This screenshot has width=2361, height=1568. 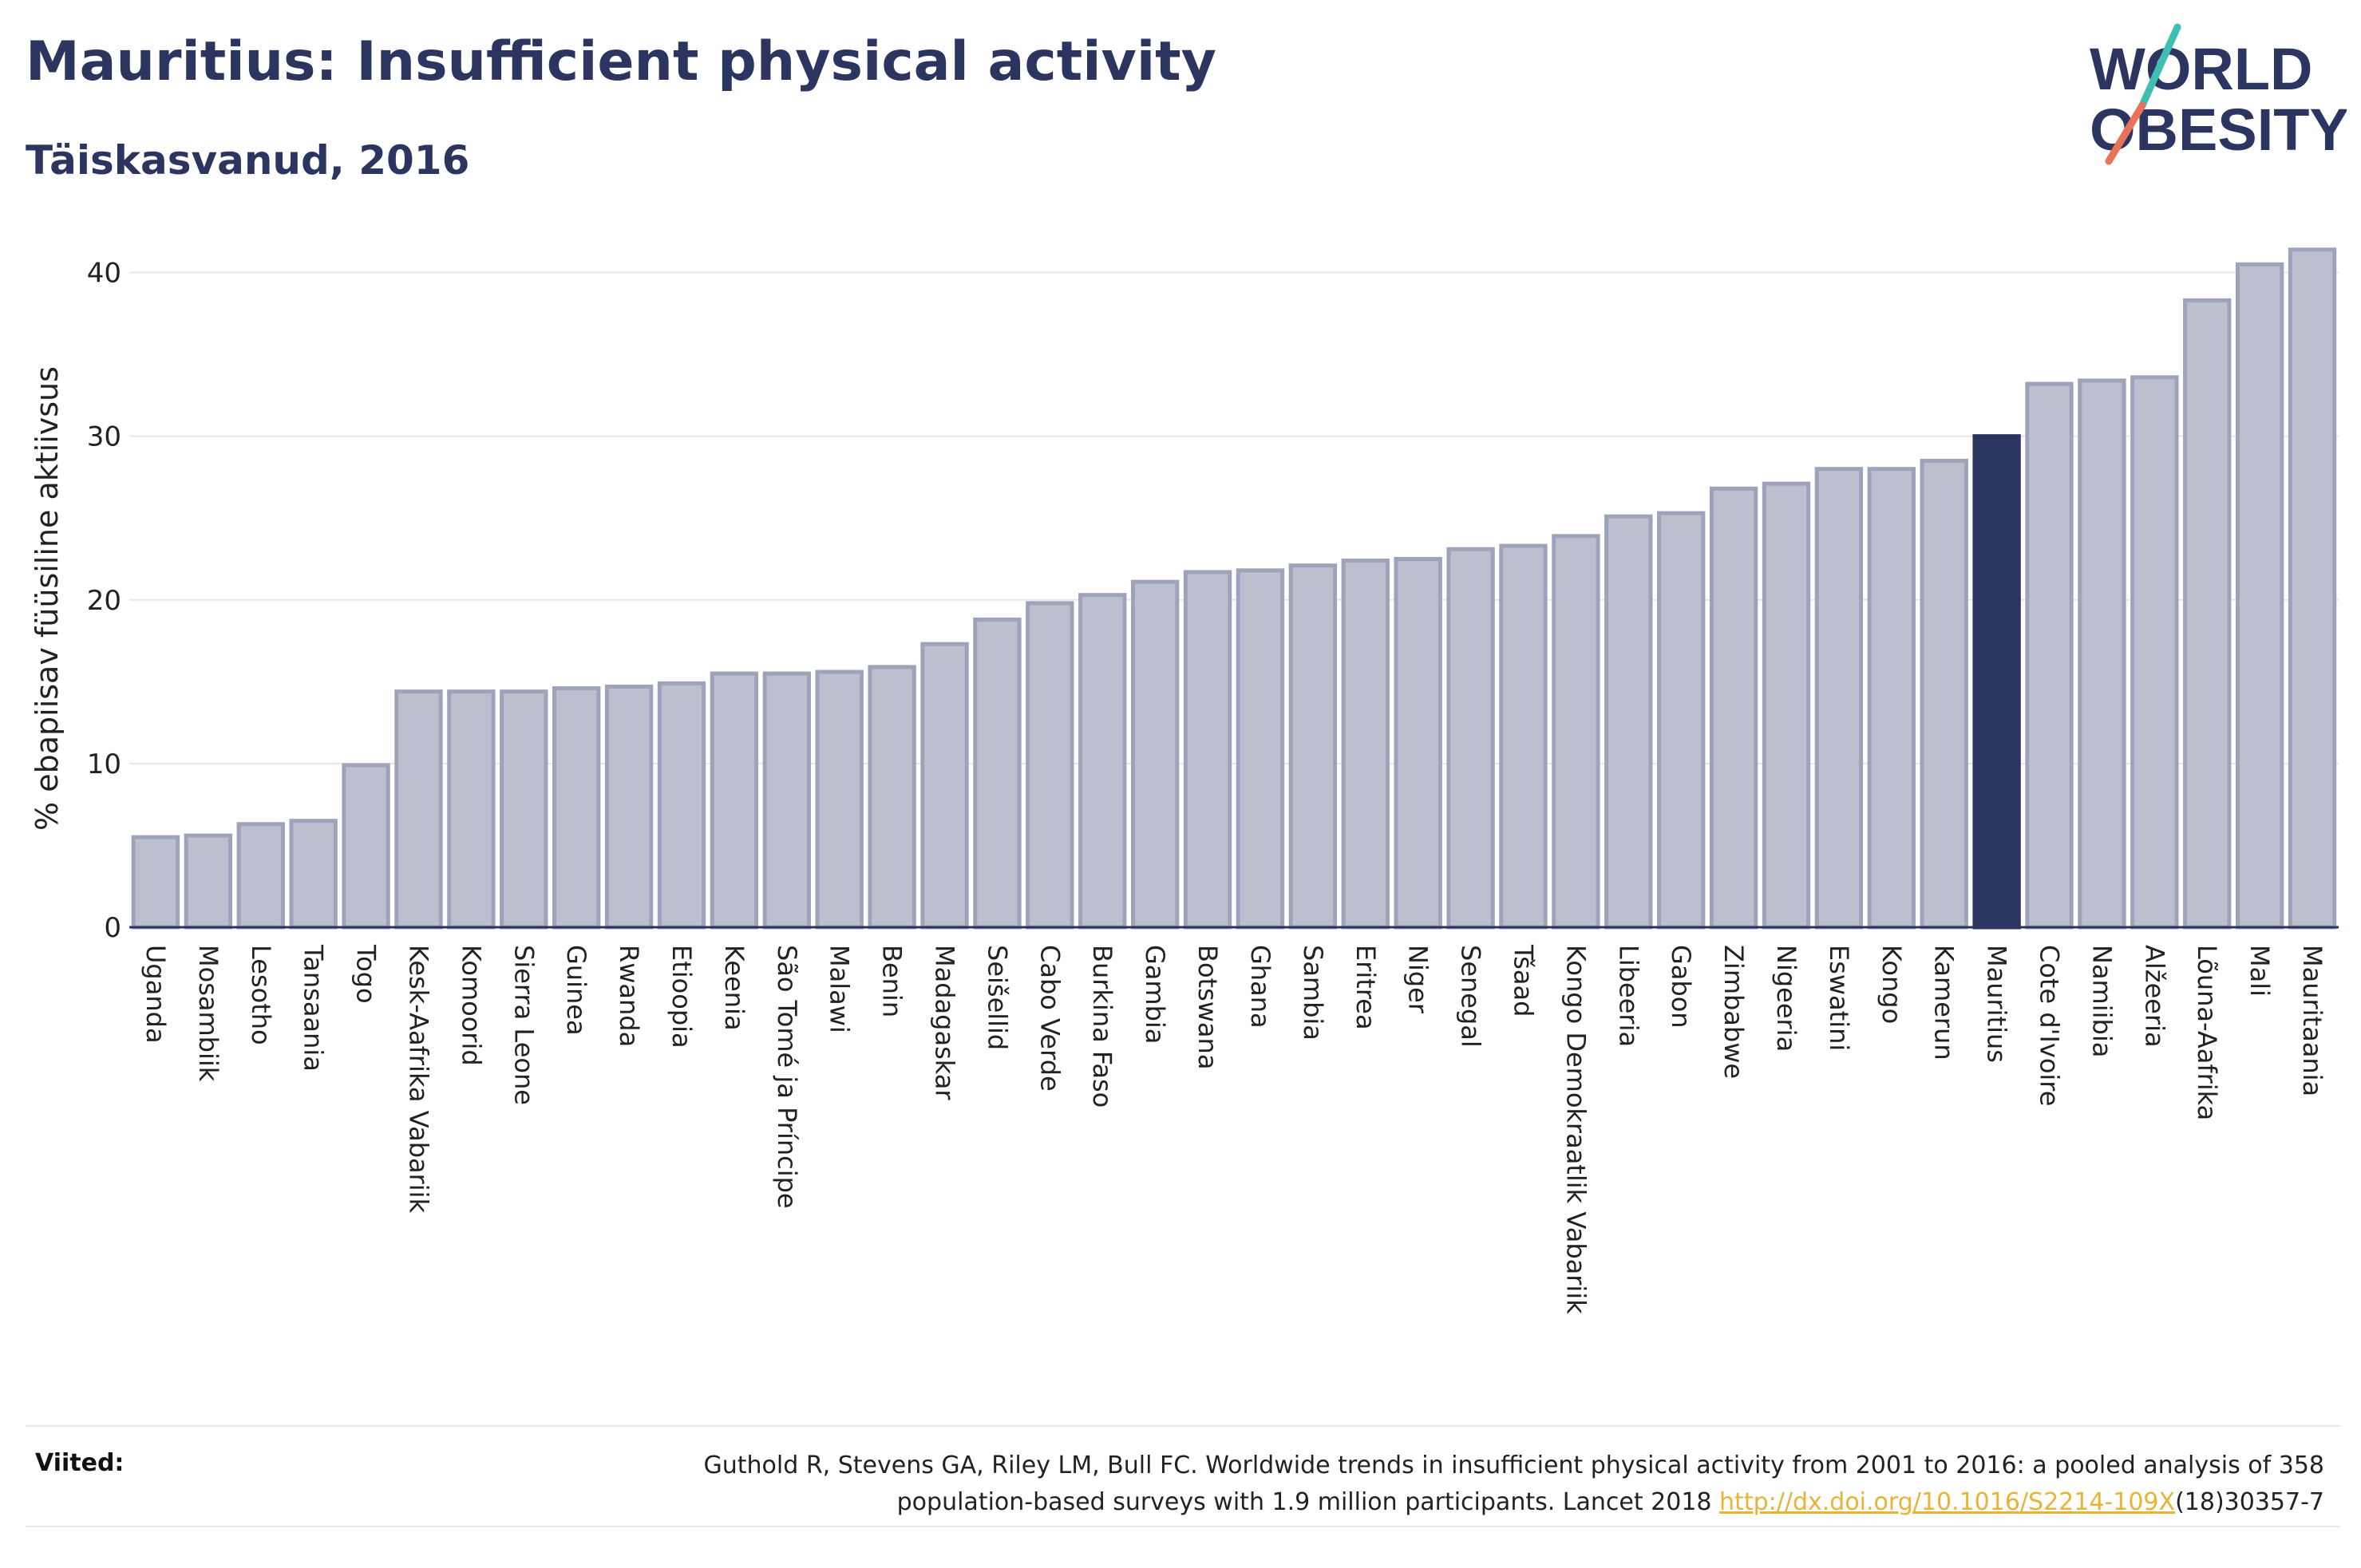 What do you see at coordinates (1733, 1012) in the screenshot?
I see `x-tick-label: Zimbabwe` at bounding box center [1733, 1012].